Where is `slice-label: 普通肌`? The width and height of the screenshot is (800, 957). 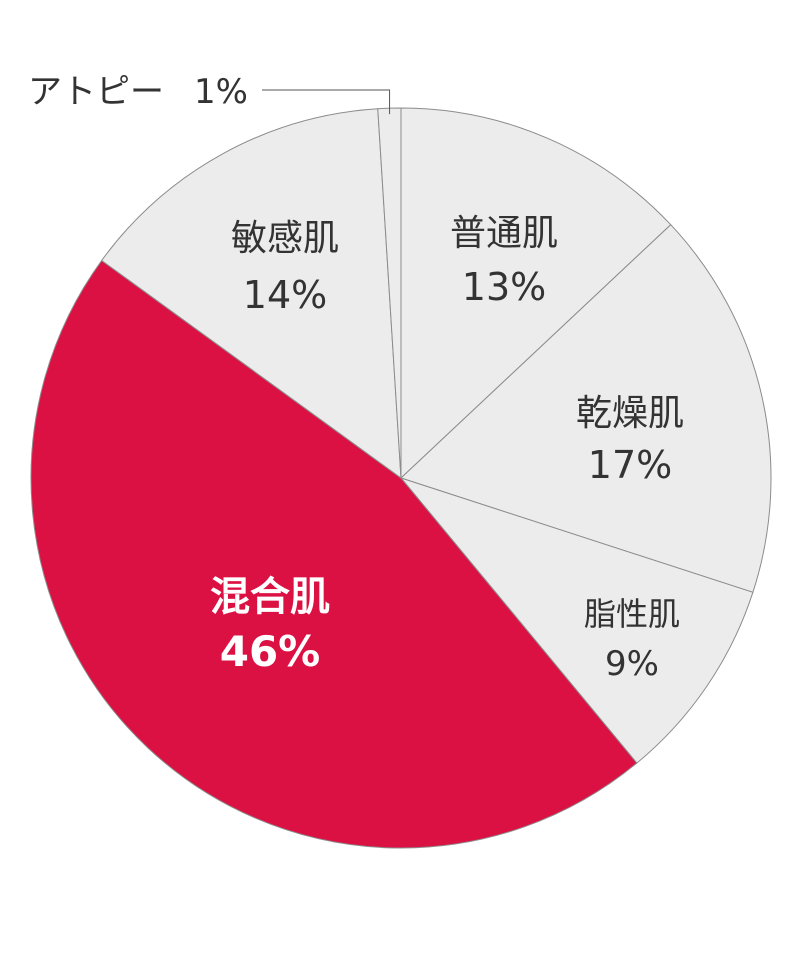
slice-label: 普通肌 is located at coordinates (504, 233).